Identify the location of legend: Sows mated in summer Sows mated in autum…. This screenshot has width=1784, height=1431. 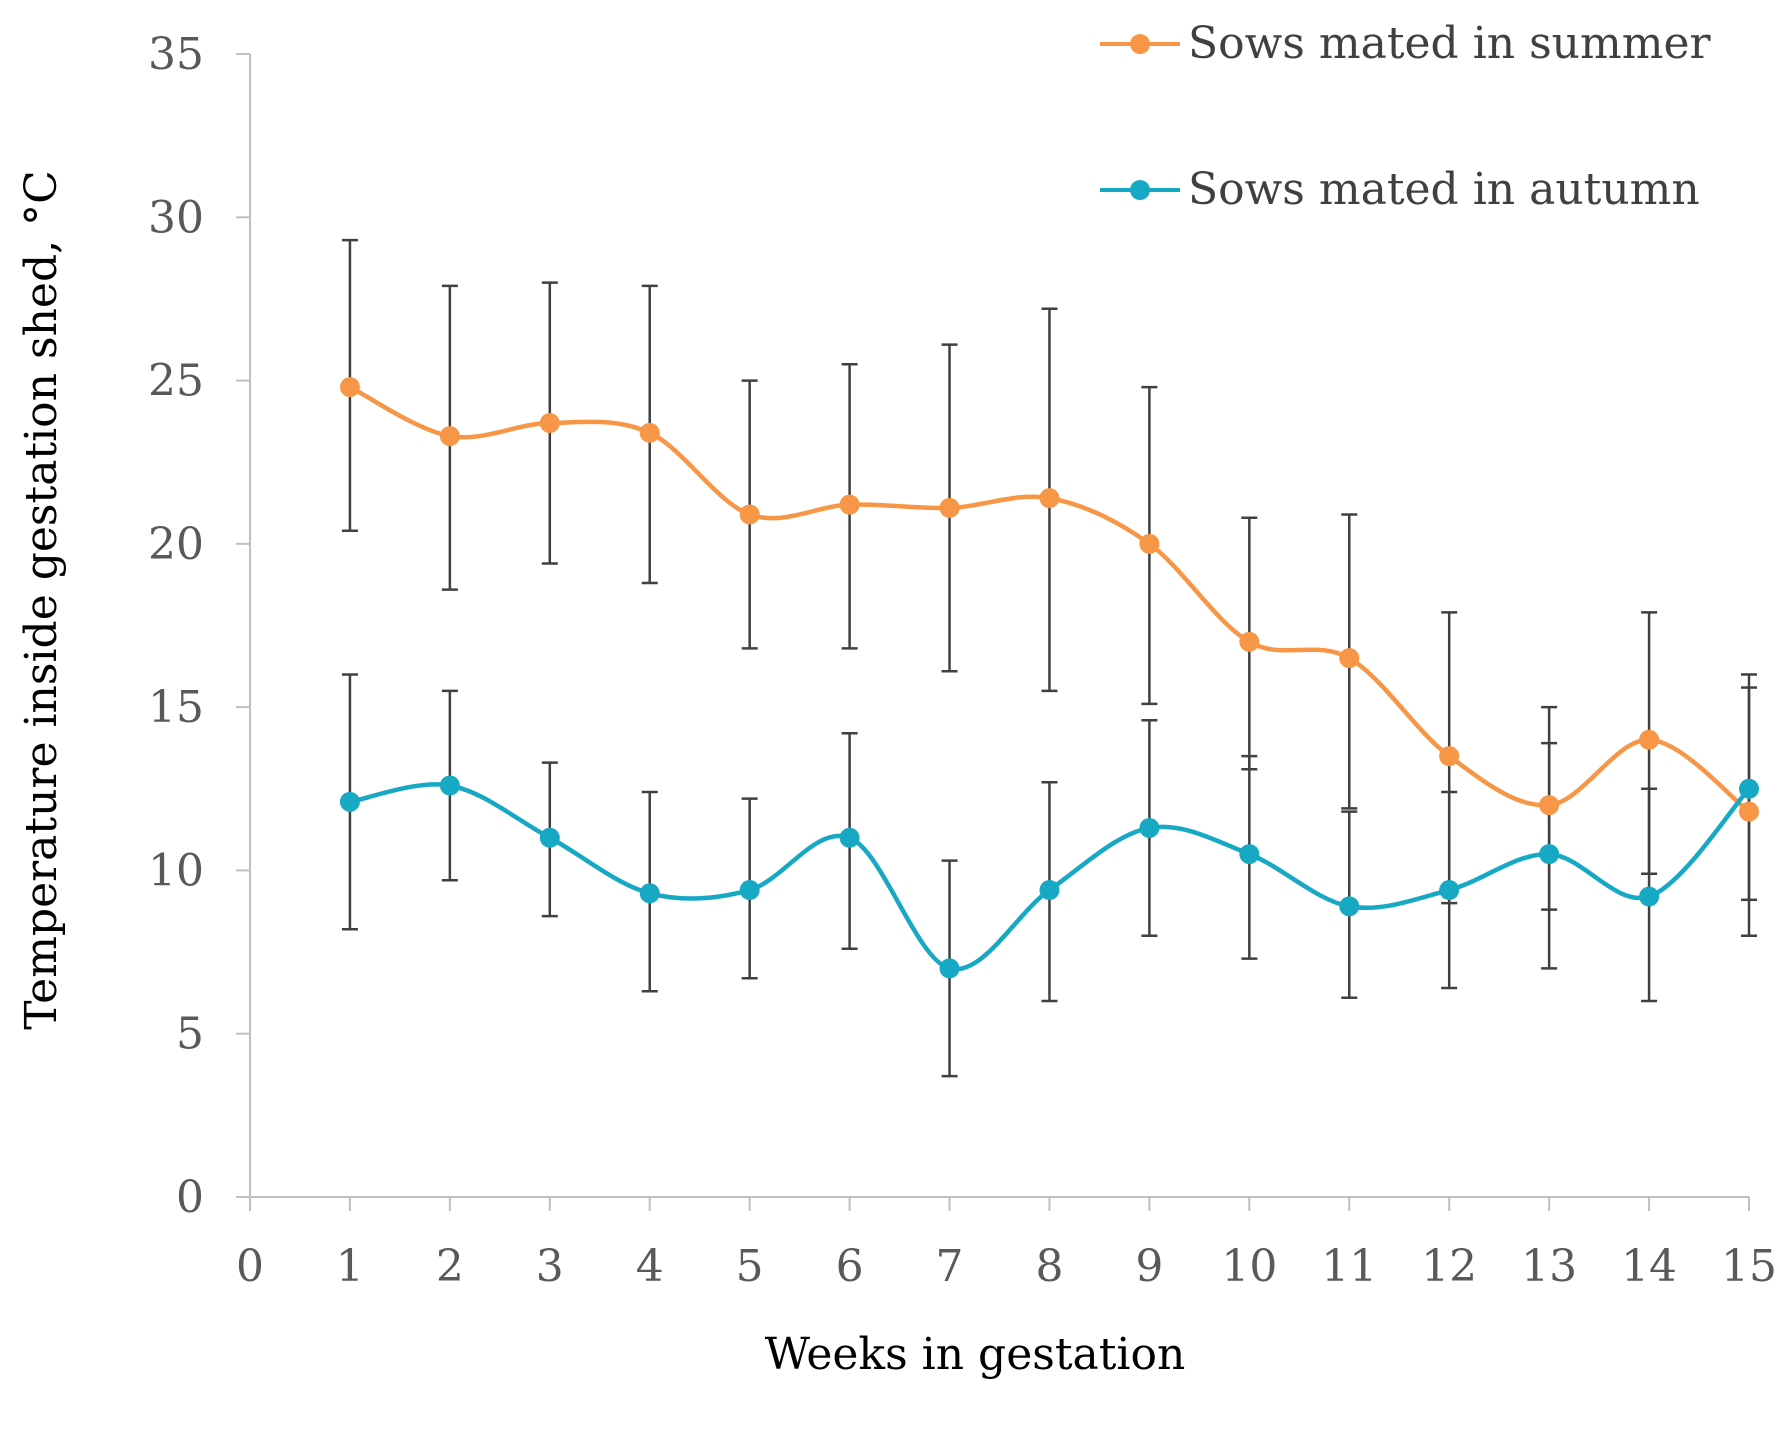
(1405, 116).